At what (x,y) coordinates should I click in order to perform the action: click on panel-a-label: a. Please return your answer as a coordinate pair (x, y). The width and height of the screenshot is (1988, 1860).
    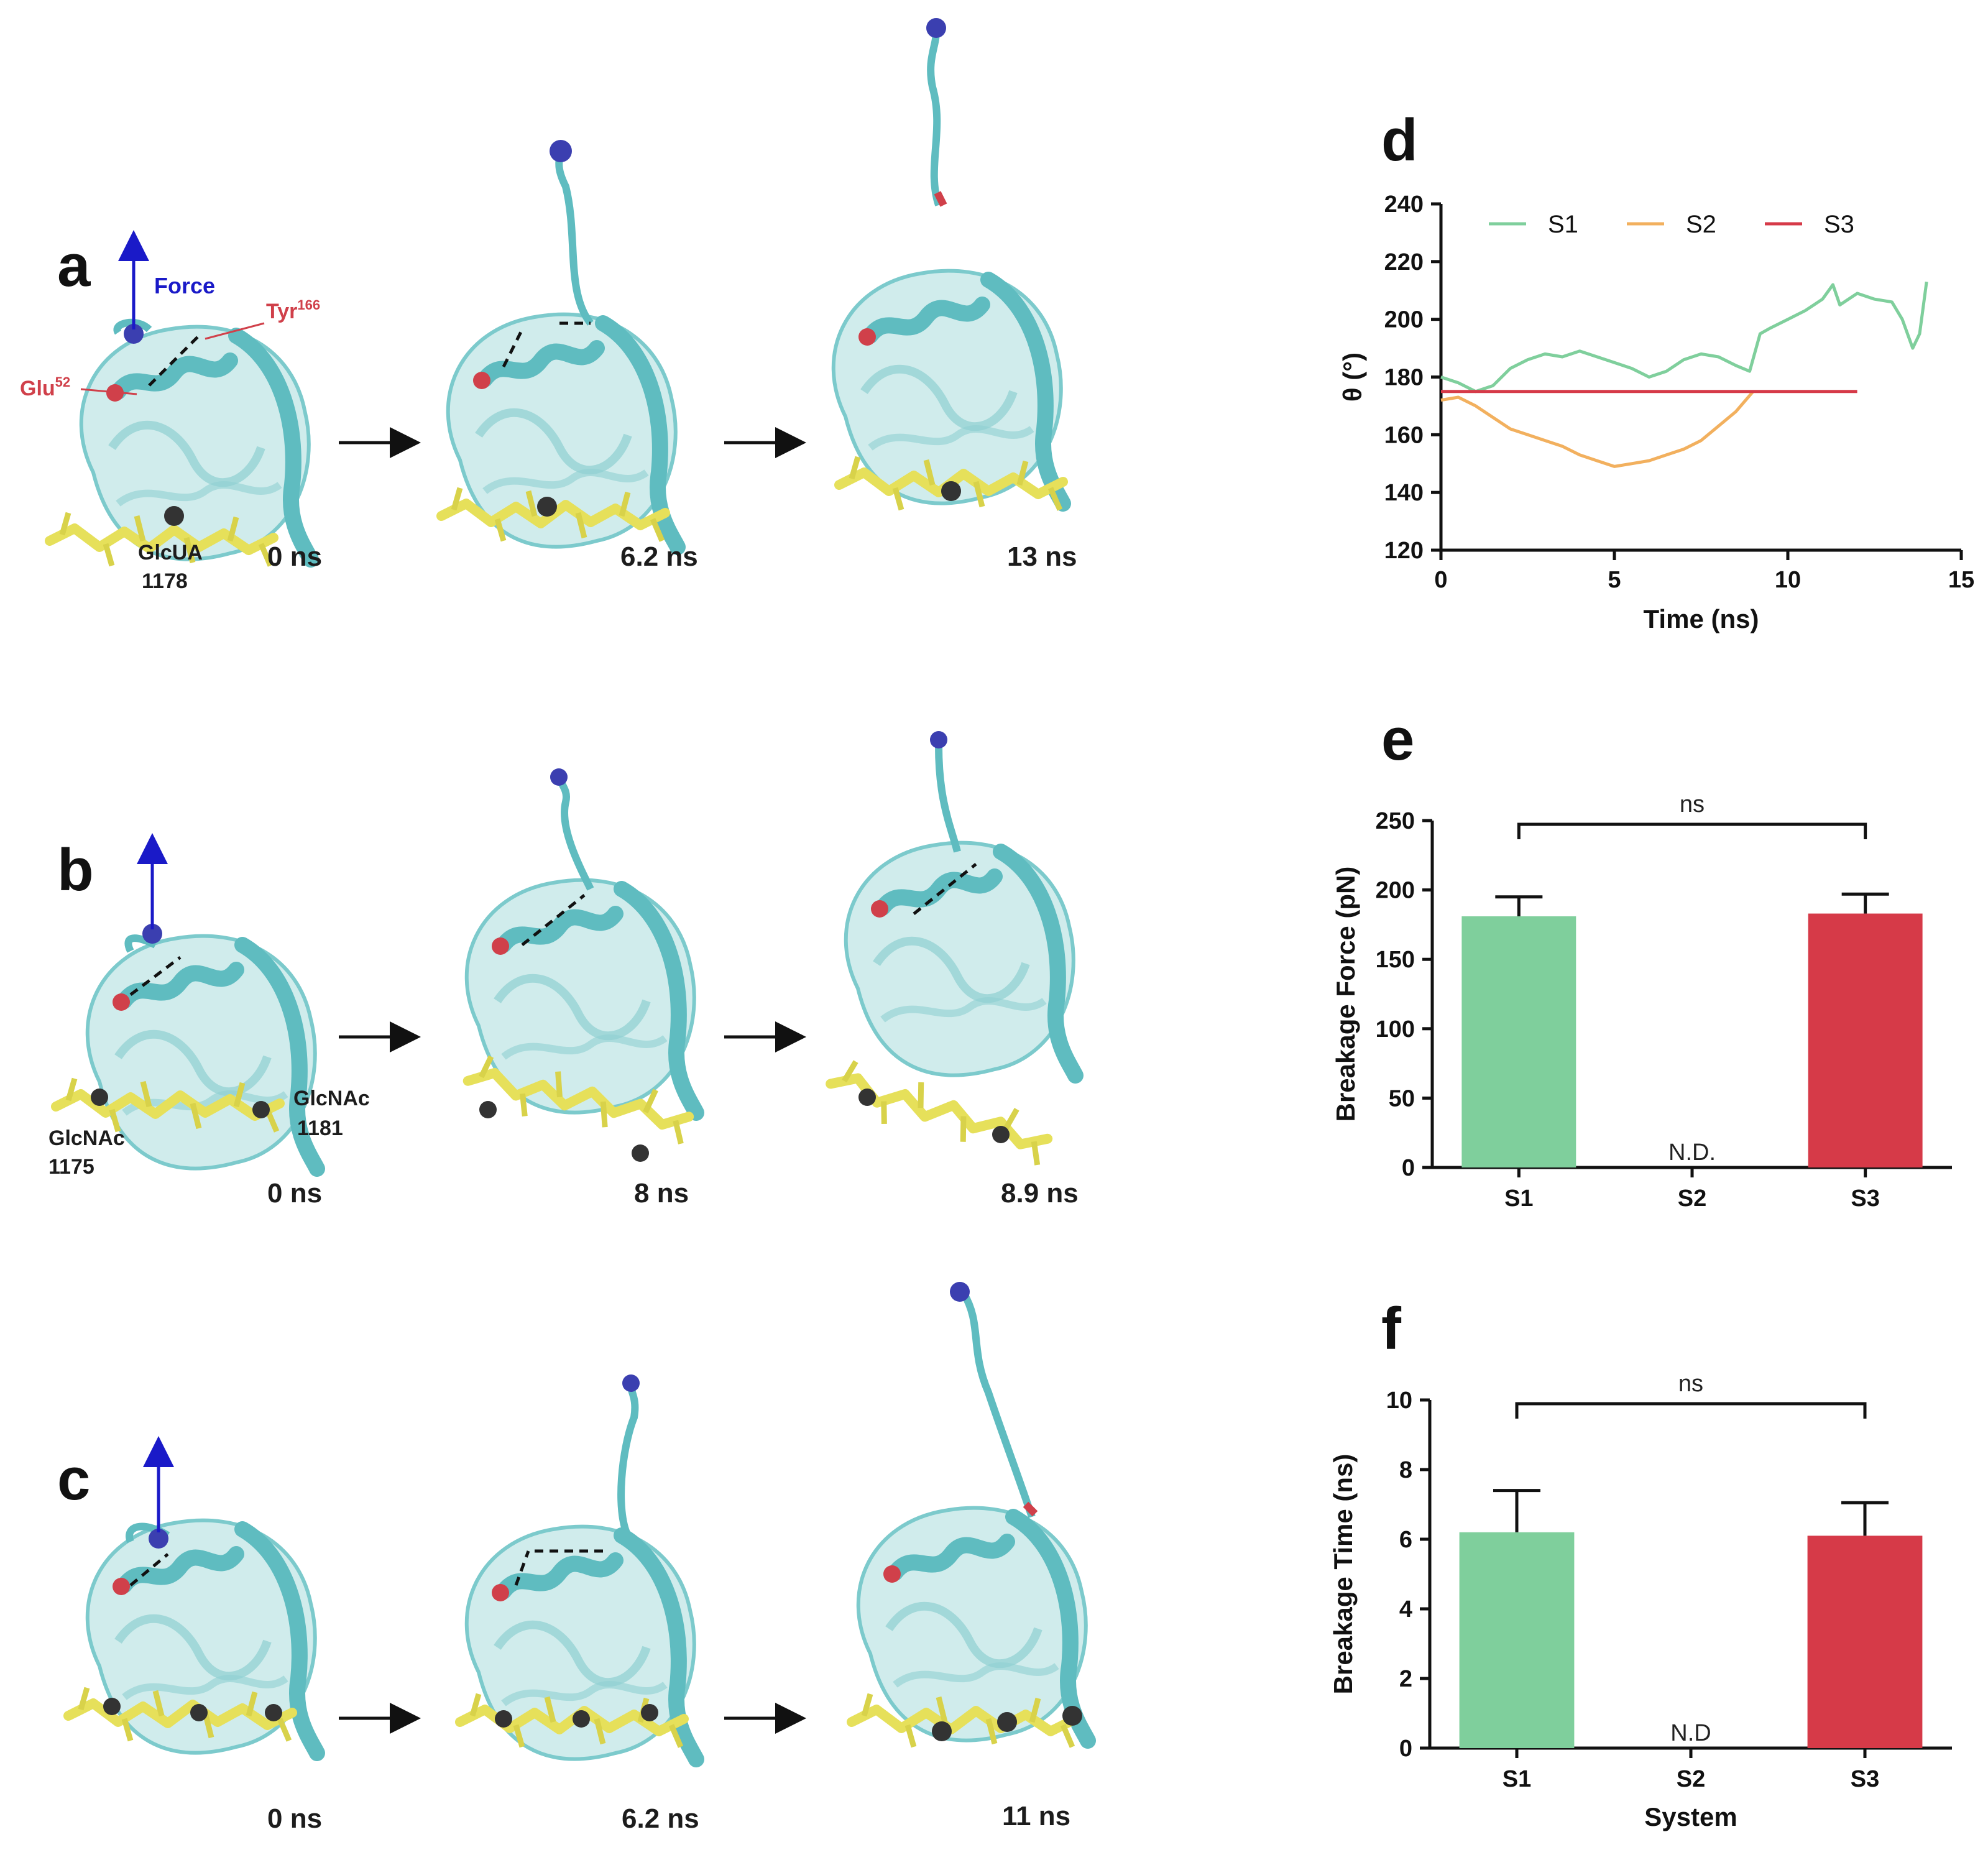
    Looking at the image, I should click on (74, 266).